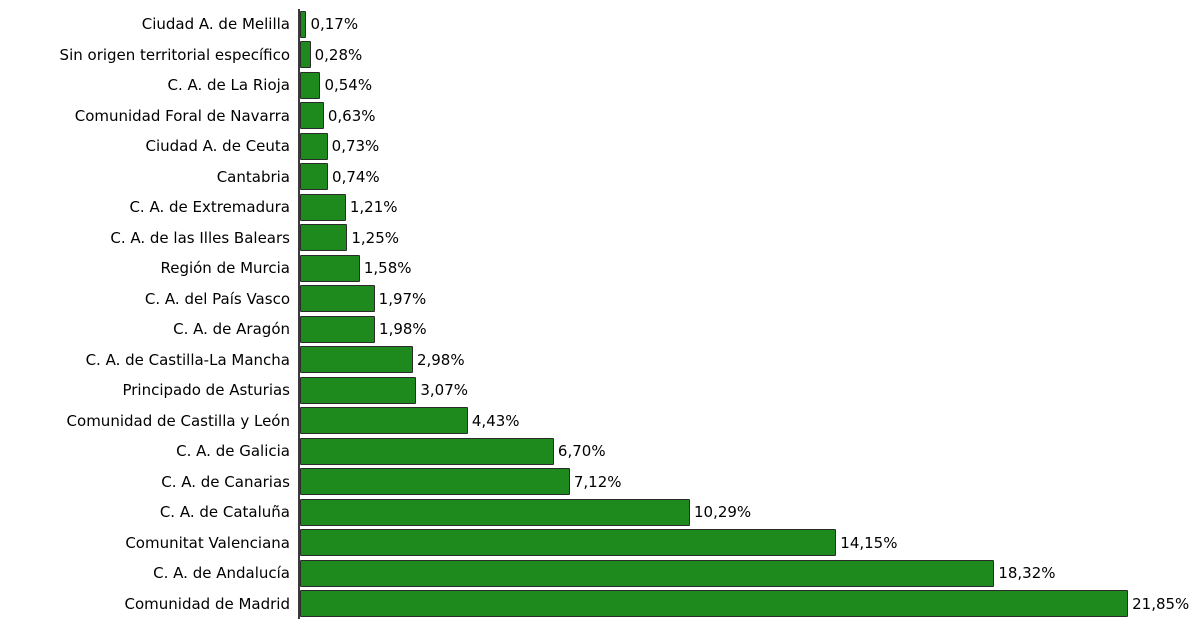  I want to click on category-label: C. A. de Aragón, so click(231, 329).